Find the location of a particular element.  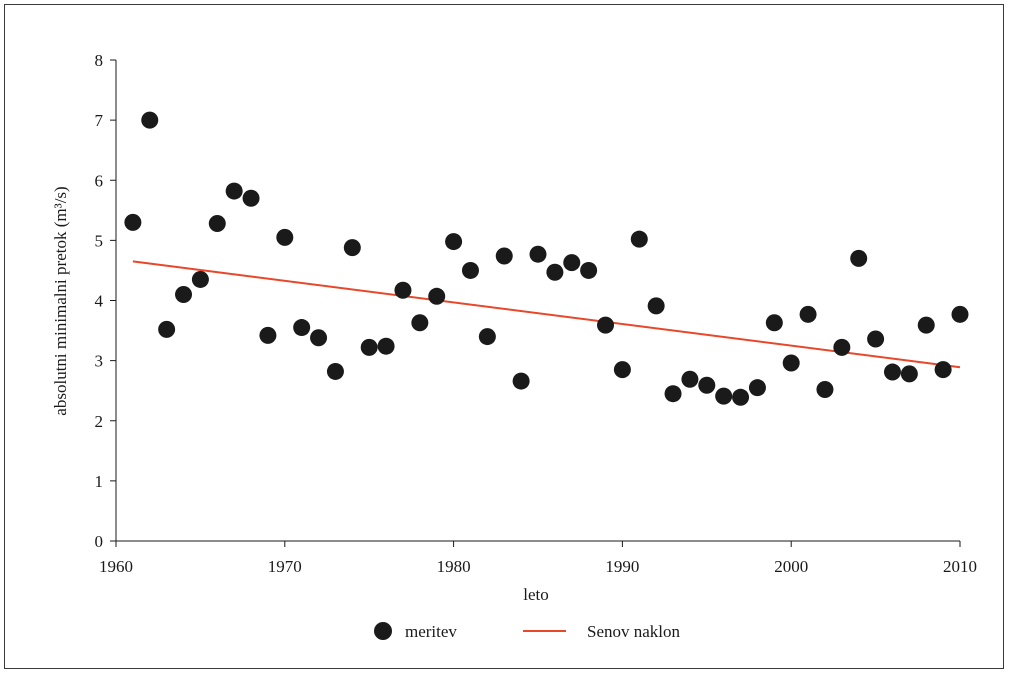

y-tick-label: 5 is located at coordinates (99, 240).